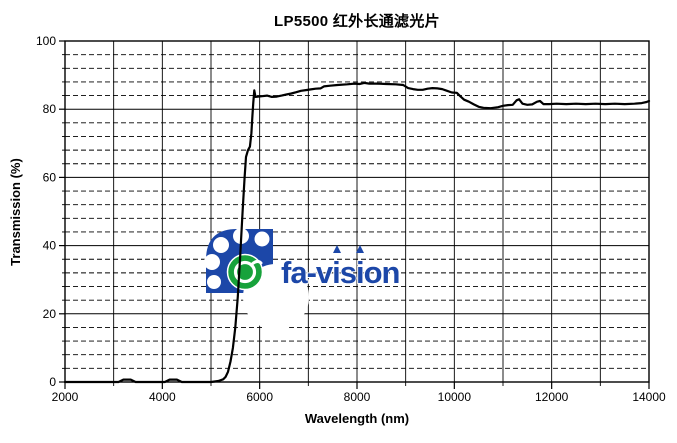  What do you see at coordinates (15, 212) in the screenshot?
I see `y-axis-title: Transmission (%)` at bounding box center [15, 212].